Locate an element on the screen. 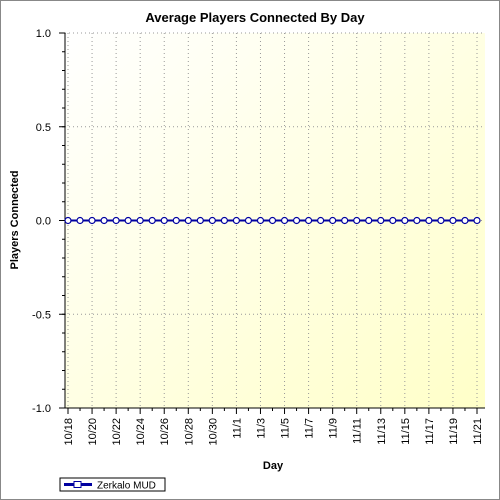 The width and height of the screenshot is (500, 500). x-tick-label: 11/1 is located at coordinates (237, 428).